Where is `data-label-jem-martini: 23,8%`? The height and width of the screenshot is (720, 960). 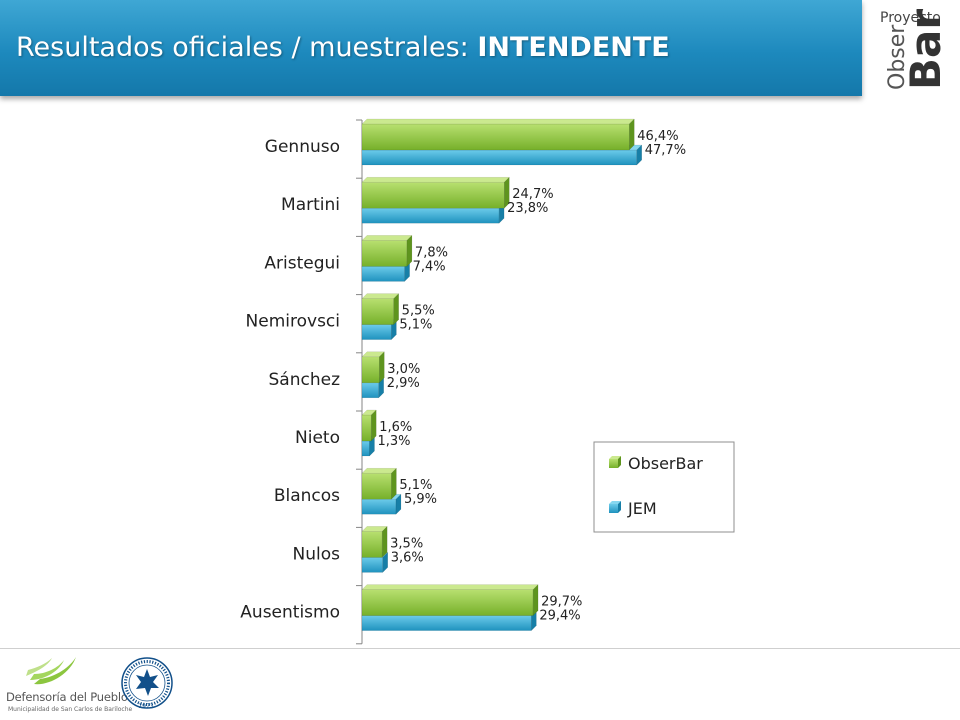
data-label-jem-martini: 23,8% is located at coordinates (527, 208).